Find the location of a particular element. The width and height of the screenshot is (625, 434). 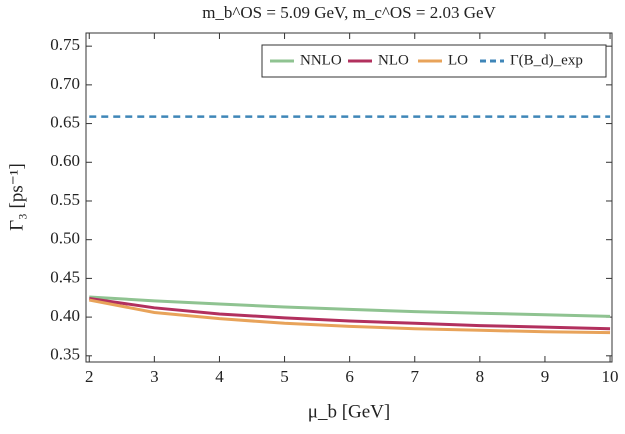

legend-box is located at coordinates (434, 61).